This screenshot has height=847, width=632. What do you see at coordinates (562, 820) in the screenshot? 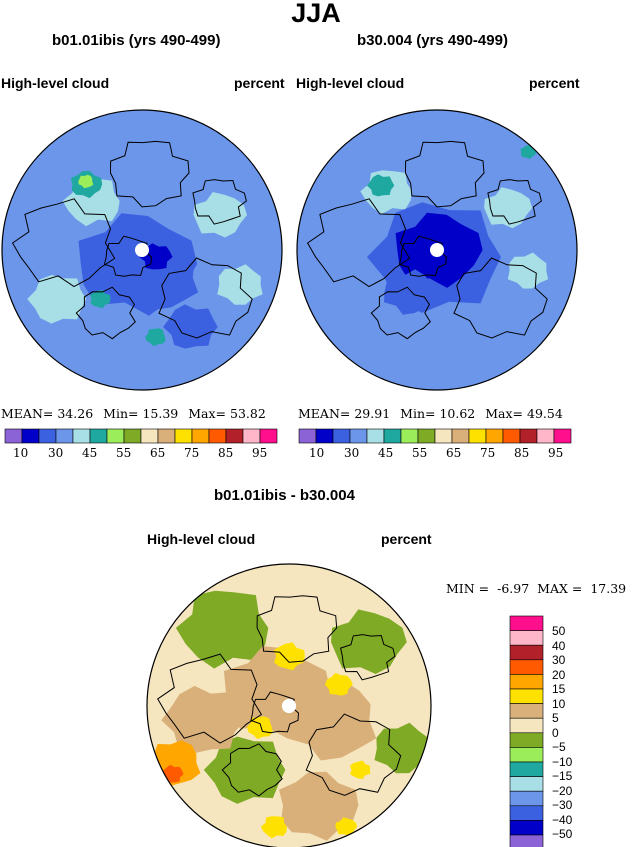
I see `diff-cbar-label: −40` at bounding box center [562, 820].